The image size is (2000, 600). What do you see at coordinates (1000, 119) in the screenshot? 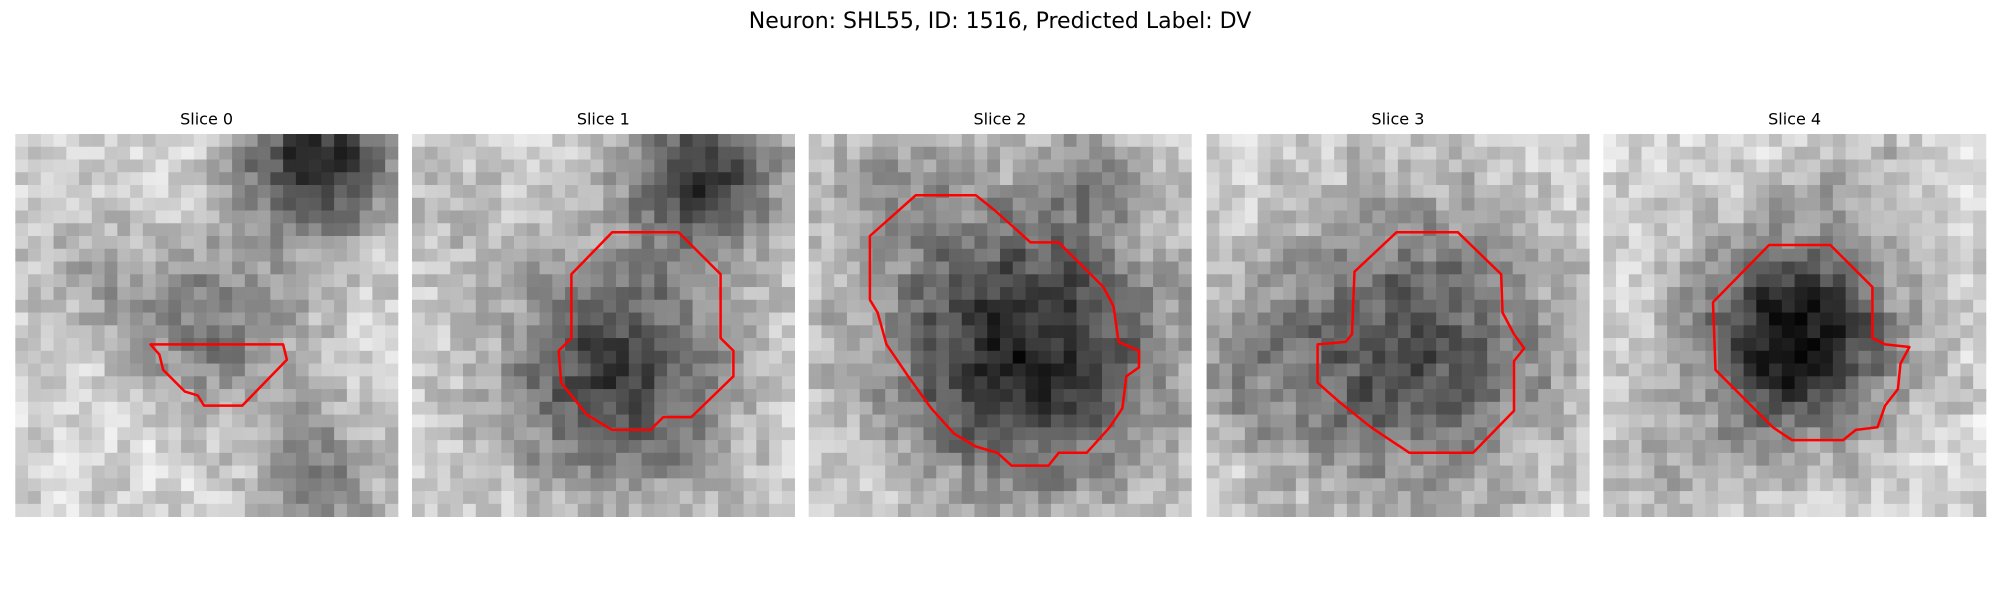
I see `panel-title: Slice 2` at bounding box center [1000, 119].